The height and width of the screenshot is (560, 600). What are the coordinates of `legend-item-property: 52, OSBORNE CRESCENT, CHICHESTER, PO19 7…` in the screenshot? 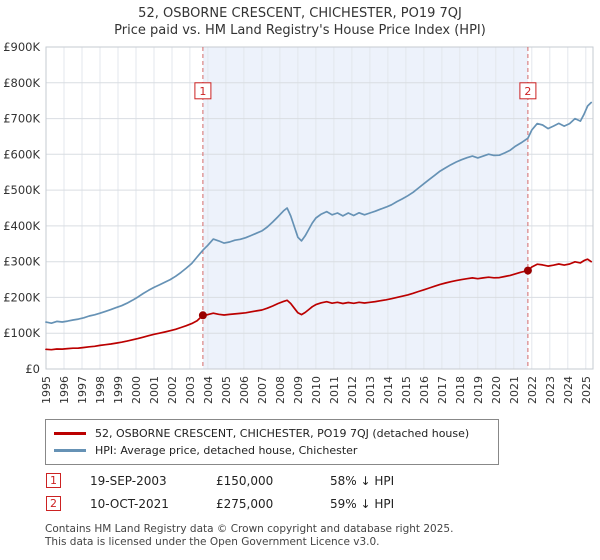 It's located at (272, 433).